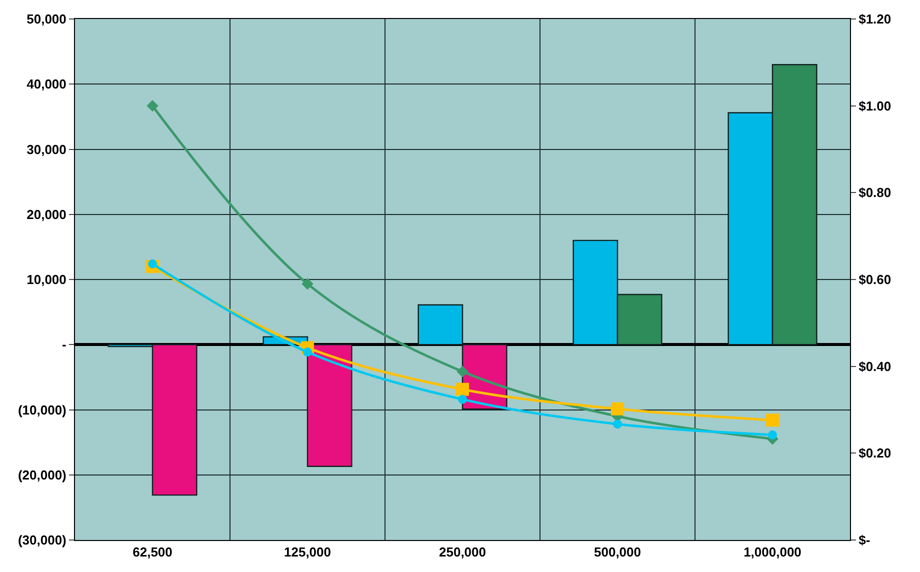 Image resolution: width=920 pixels, height=572 pixels. Describe the element at coordinates (462, 552) in the screenshot. I see `x-tick-label: 250,000` at that location.